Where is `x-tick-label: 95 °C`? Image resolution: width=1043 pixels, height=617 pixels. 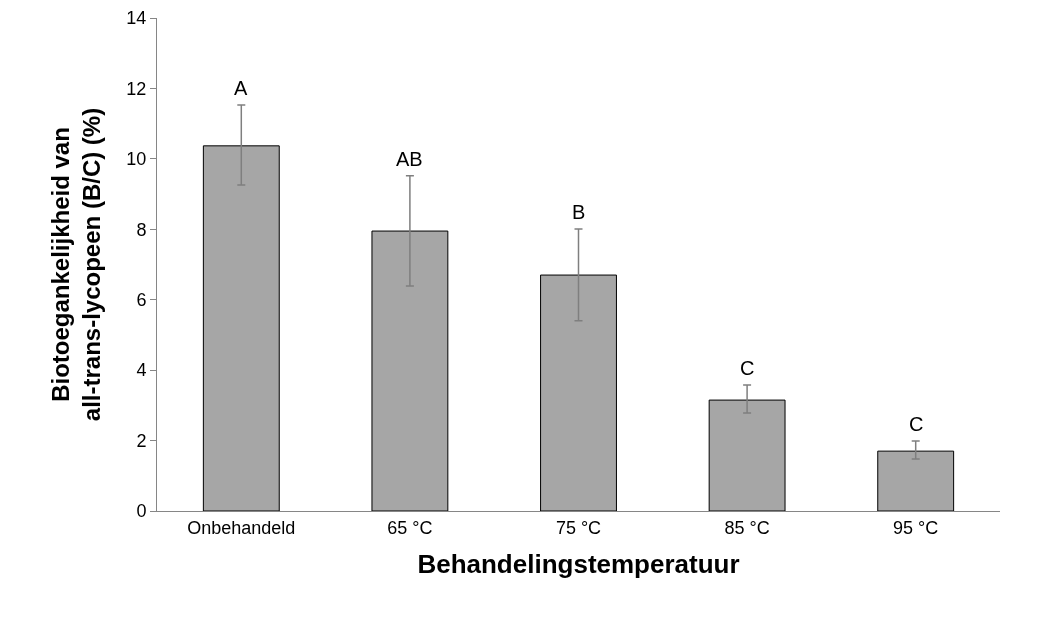 x-tick-label: 95 °C is located at coordinates (916, 527).